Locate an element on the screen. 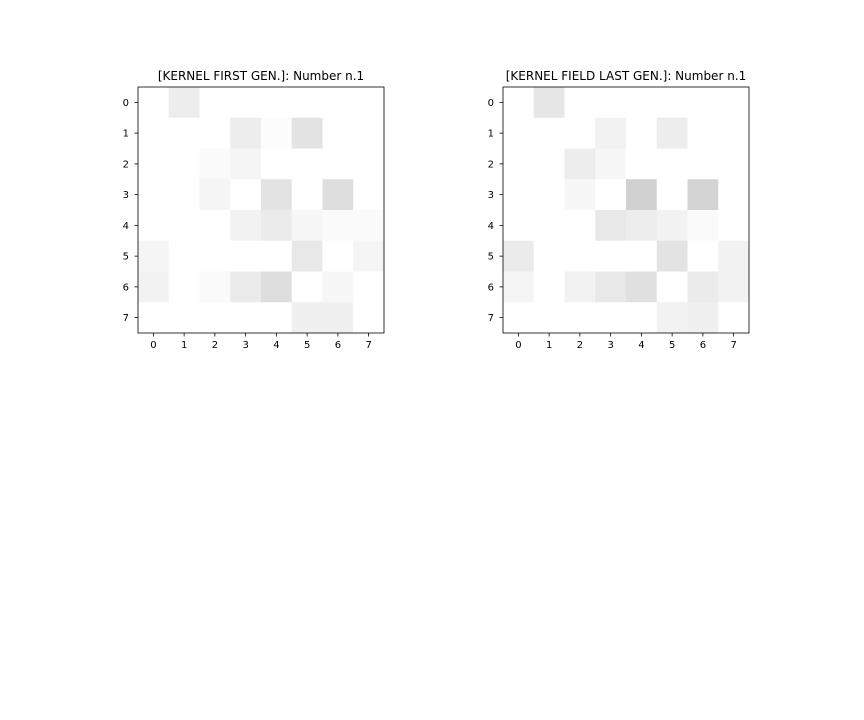 Image resolution: width=864 pixels, height=720 pixels. x-tick-label: 6 is located at coordinates (338, 345).